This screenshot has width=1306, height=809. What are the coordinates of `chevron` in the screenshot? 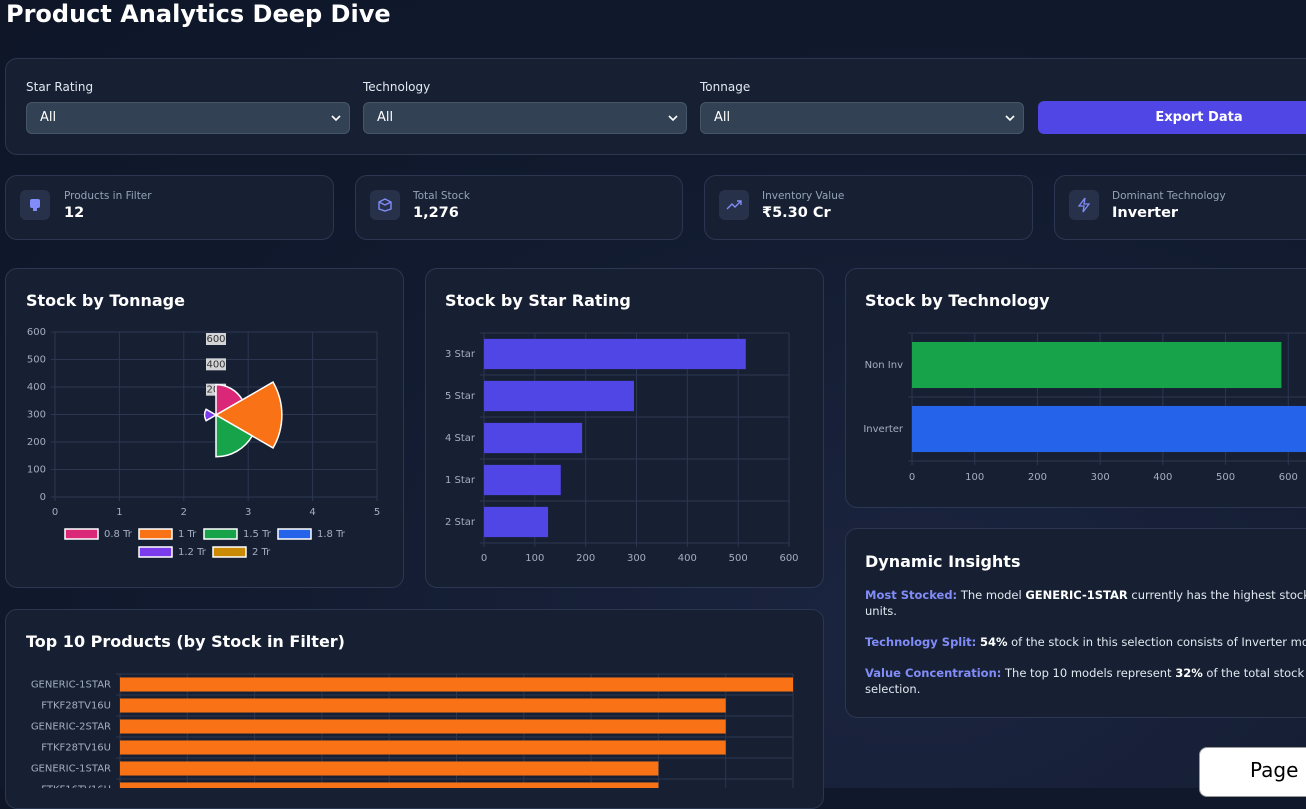 It's located at (336, 118).